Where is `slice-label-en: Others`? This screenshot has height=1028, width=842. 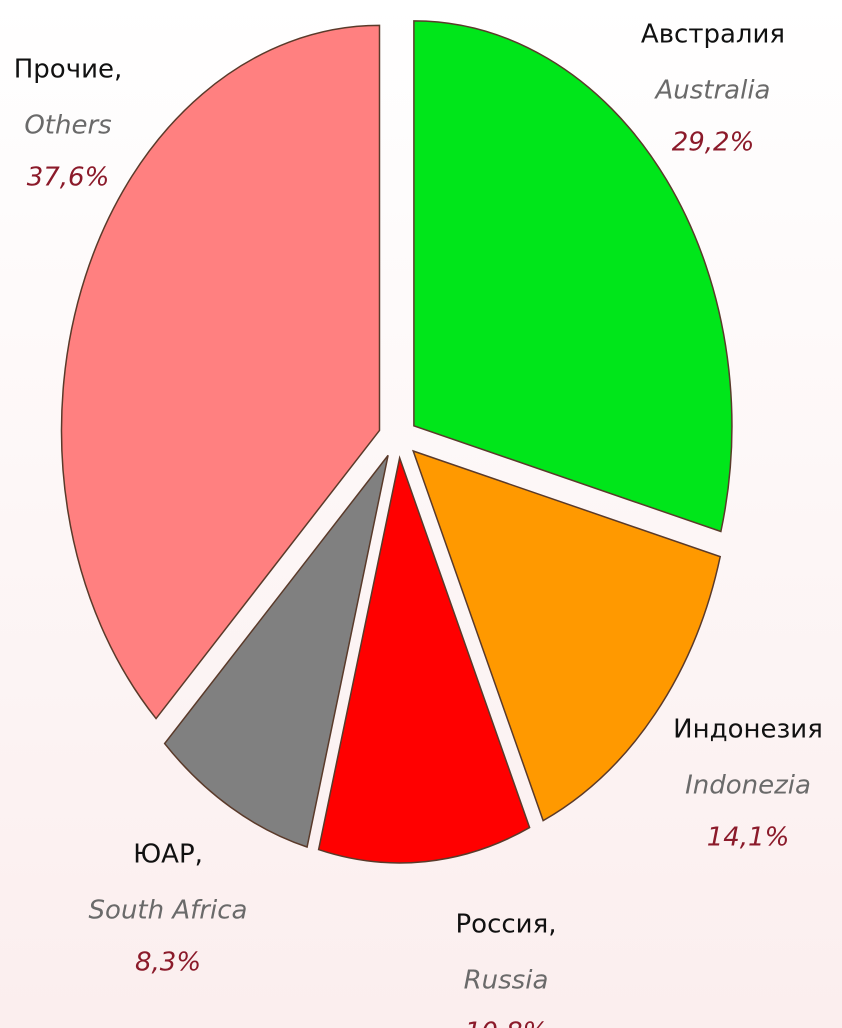
slice-label-en: Others is located at coordinates (67, 126).